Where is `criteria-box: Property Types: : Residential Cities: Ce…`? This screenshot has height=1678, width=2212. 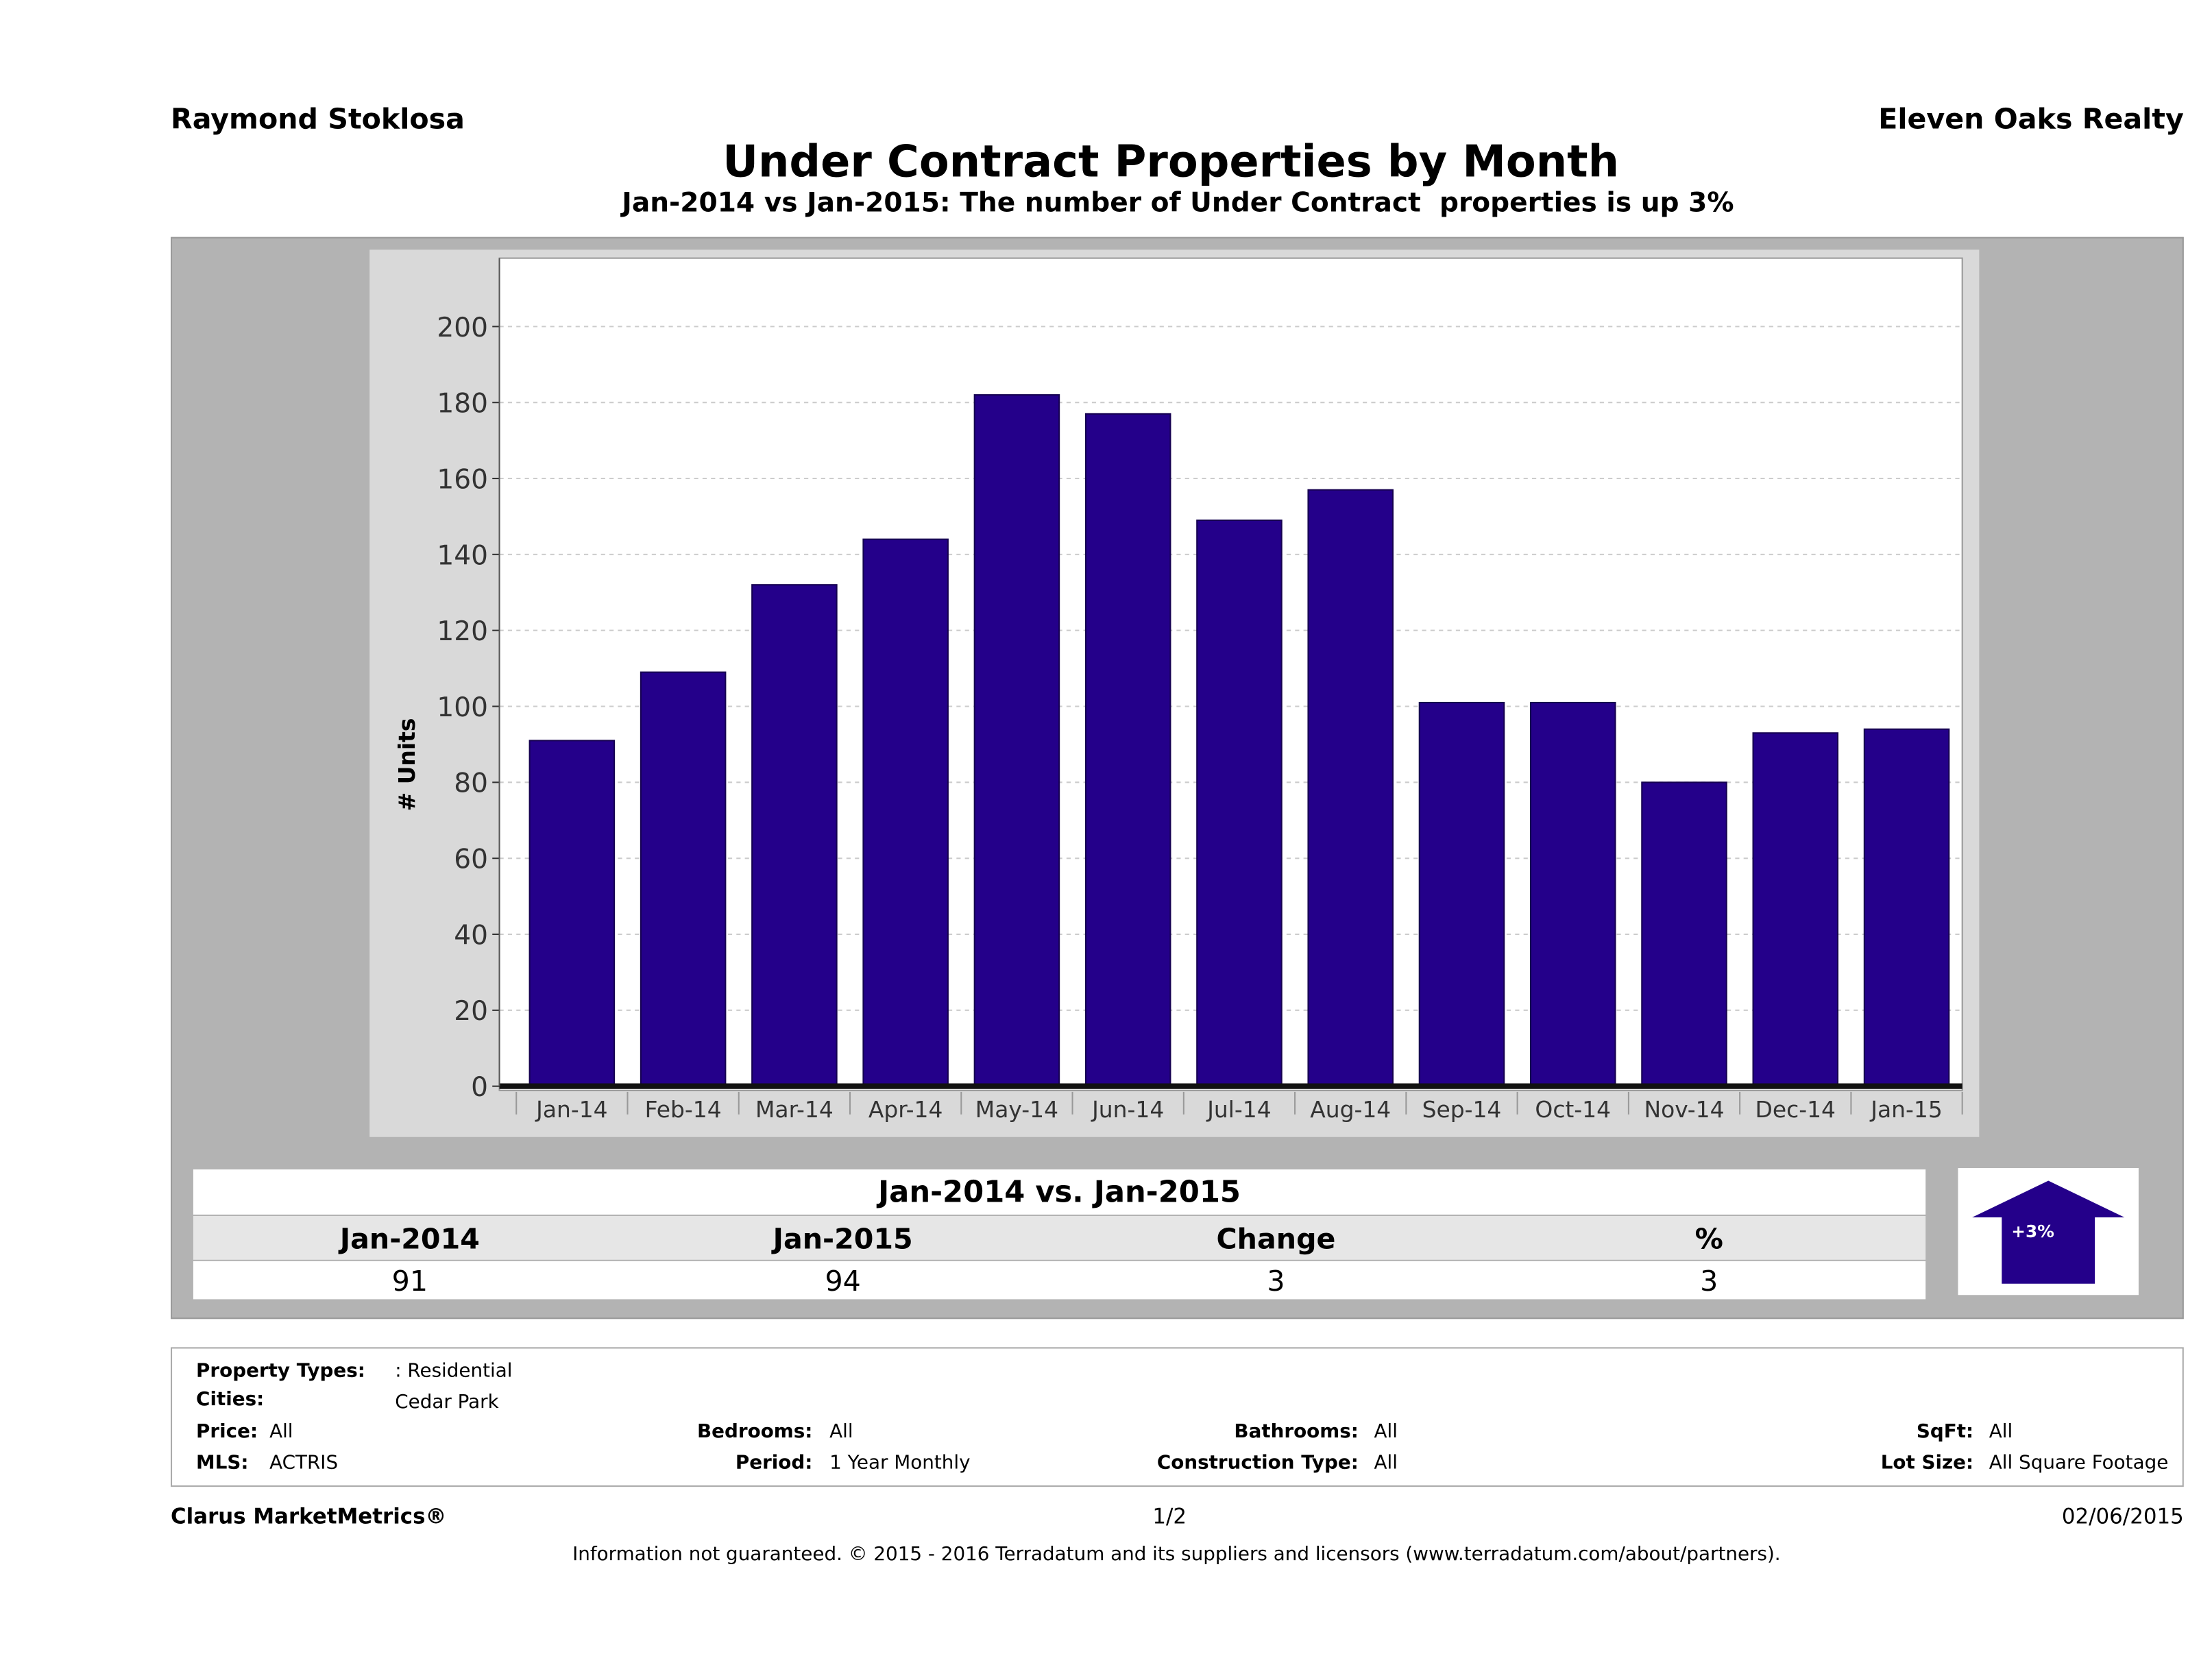 criteria-box: Property Types: : Residential Cities: Ce… is located at coordinates (1177, 1417).